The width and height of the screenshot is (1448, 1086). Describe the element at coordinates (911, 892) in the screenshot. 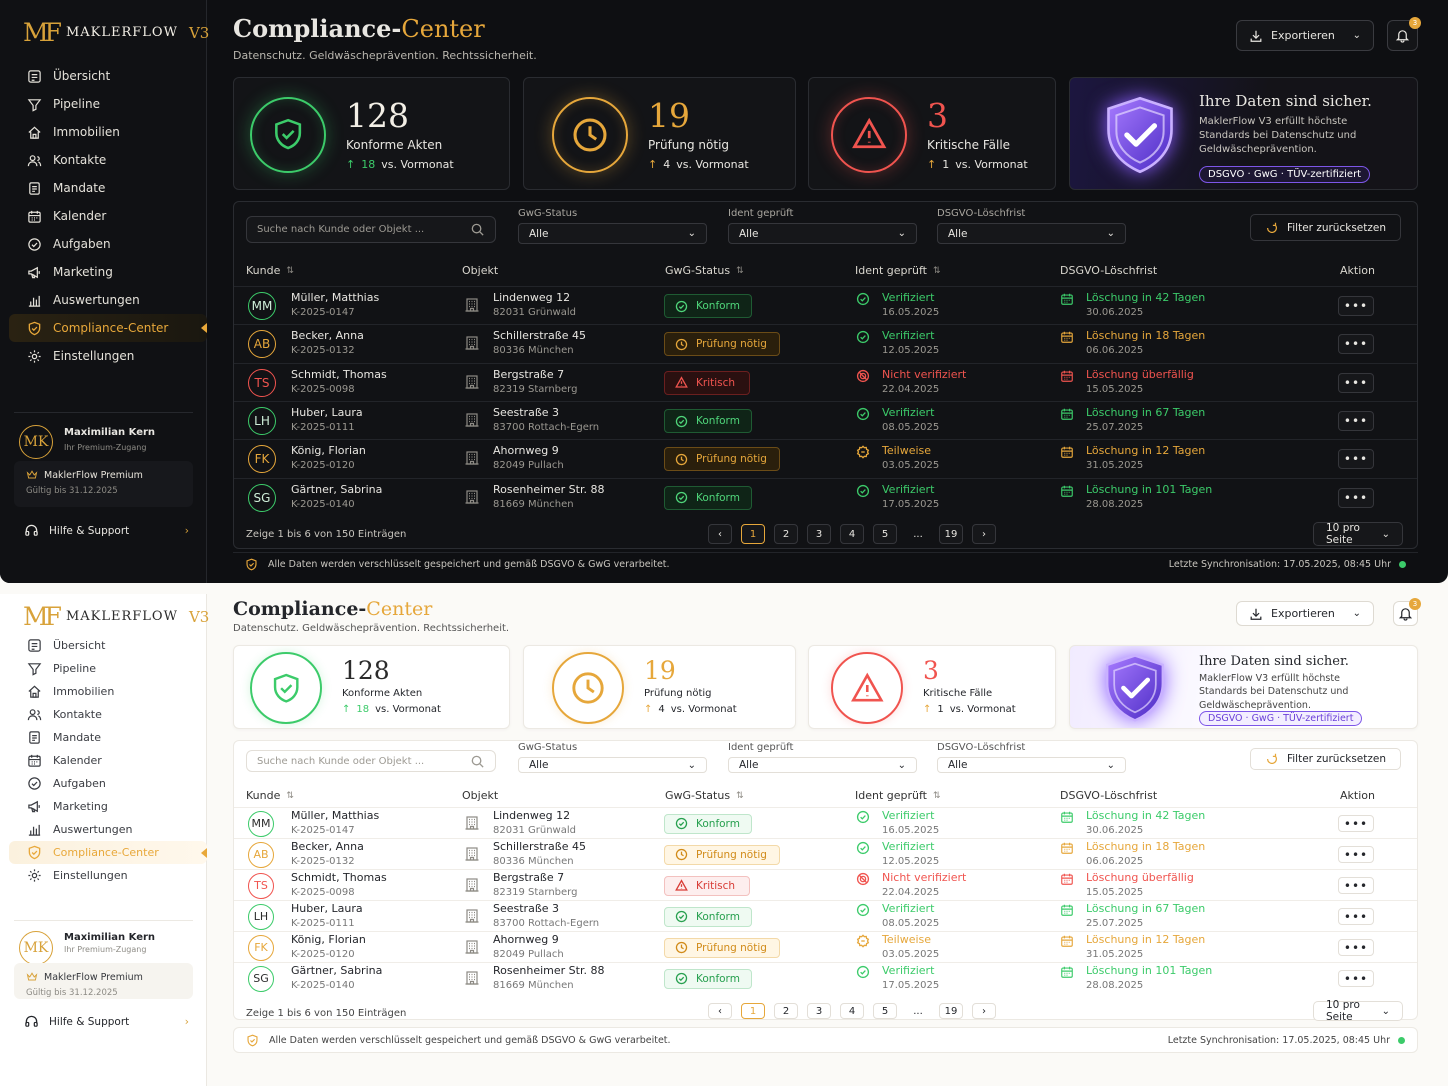

I see `ident-date: 22.04.2025` at that location.